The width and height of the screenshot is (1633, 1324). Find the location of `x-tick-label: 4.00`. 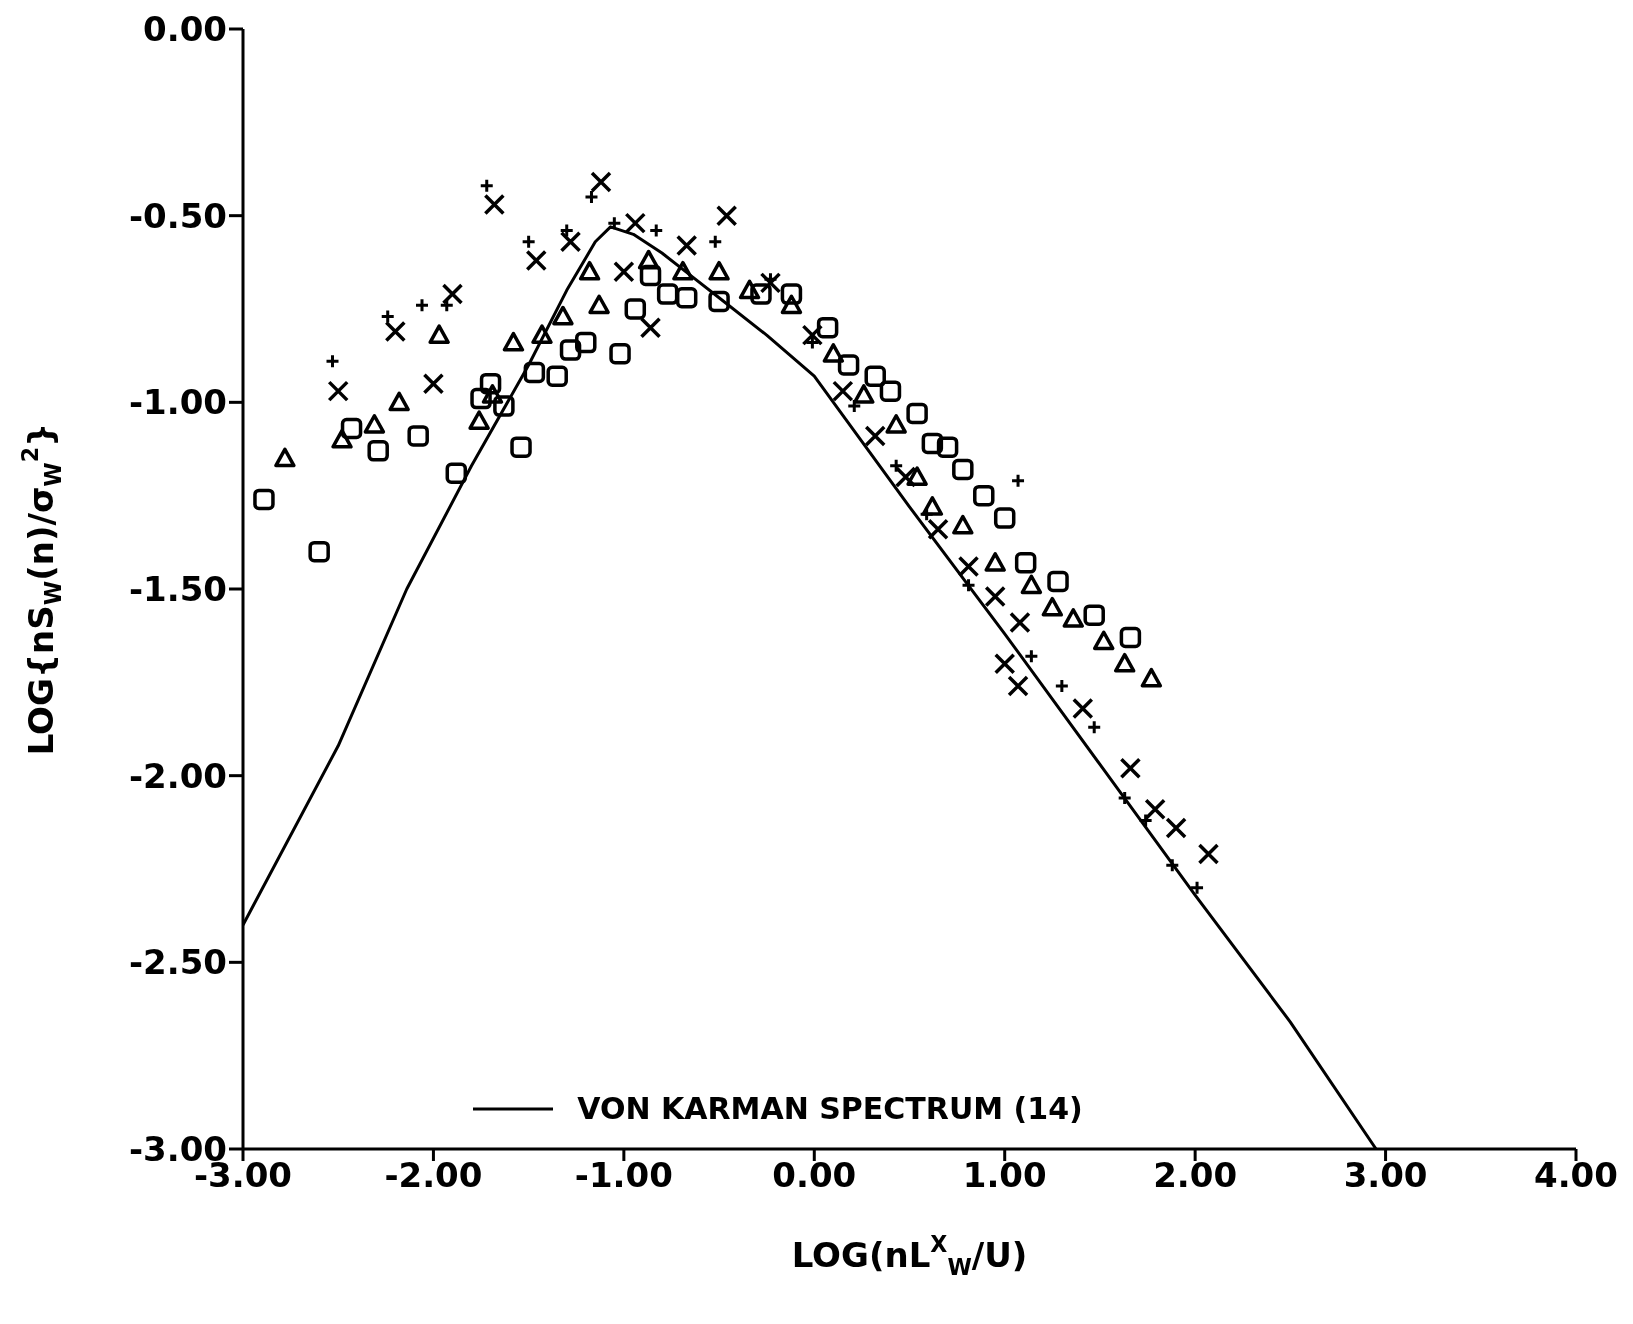

x-tick-label: 4.00 is located at coordinates (1576, 1175).